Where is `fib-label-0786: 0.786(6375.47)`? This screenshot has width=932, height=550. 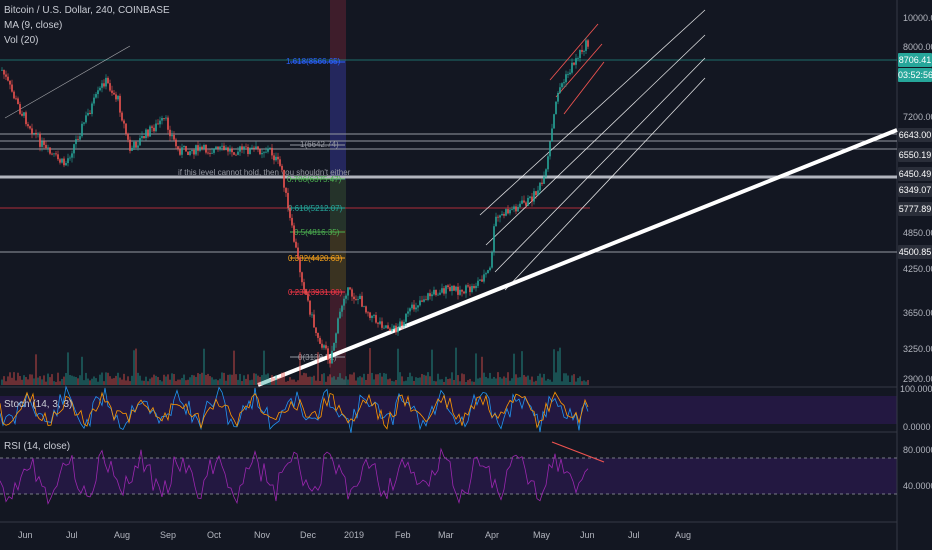 fib-label-0786: 0.786(6375.47) is located at coordinates (314, 179).